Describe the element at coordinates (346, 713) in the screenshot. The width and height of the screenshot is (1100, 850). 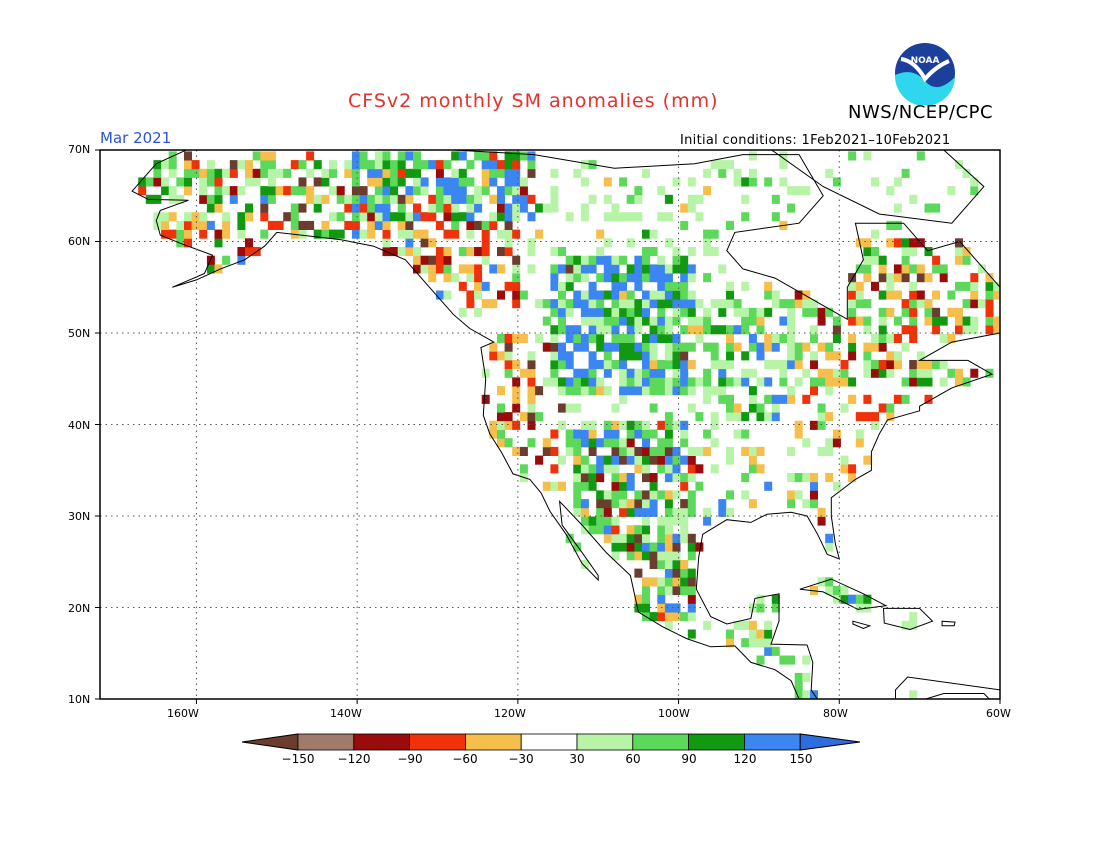
I see `lon-label: 140W` at that location.